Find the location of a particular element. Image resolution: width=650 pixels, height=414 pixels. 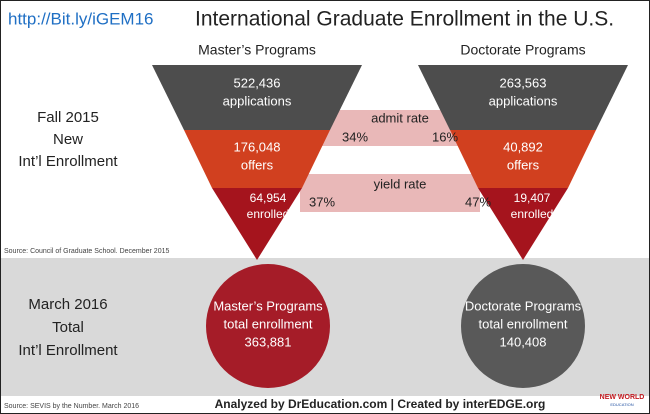

logo: EDUCATION is located at coordinates (621, 404).